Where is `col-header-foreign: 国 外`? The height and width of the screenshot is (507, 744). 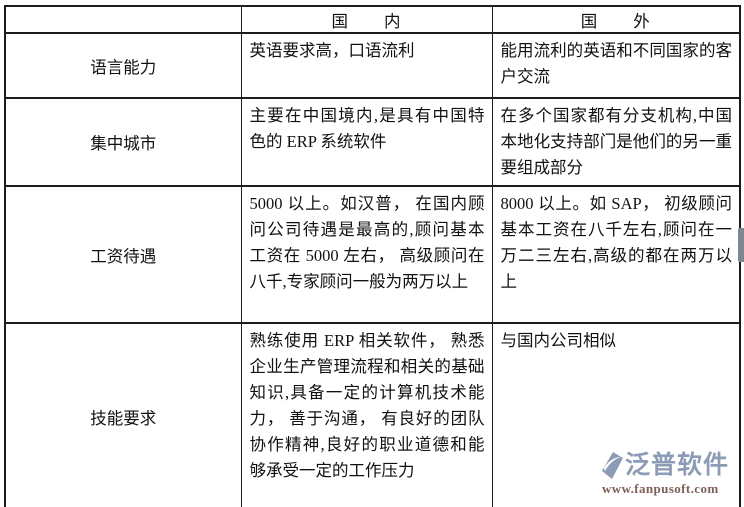
col-header-foreign: 国 外 is located at coordinates (616, 19).